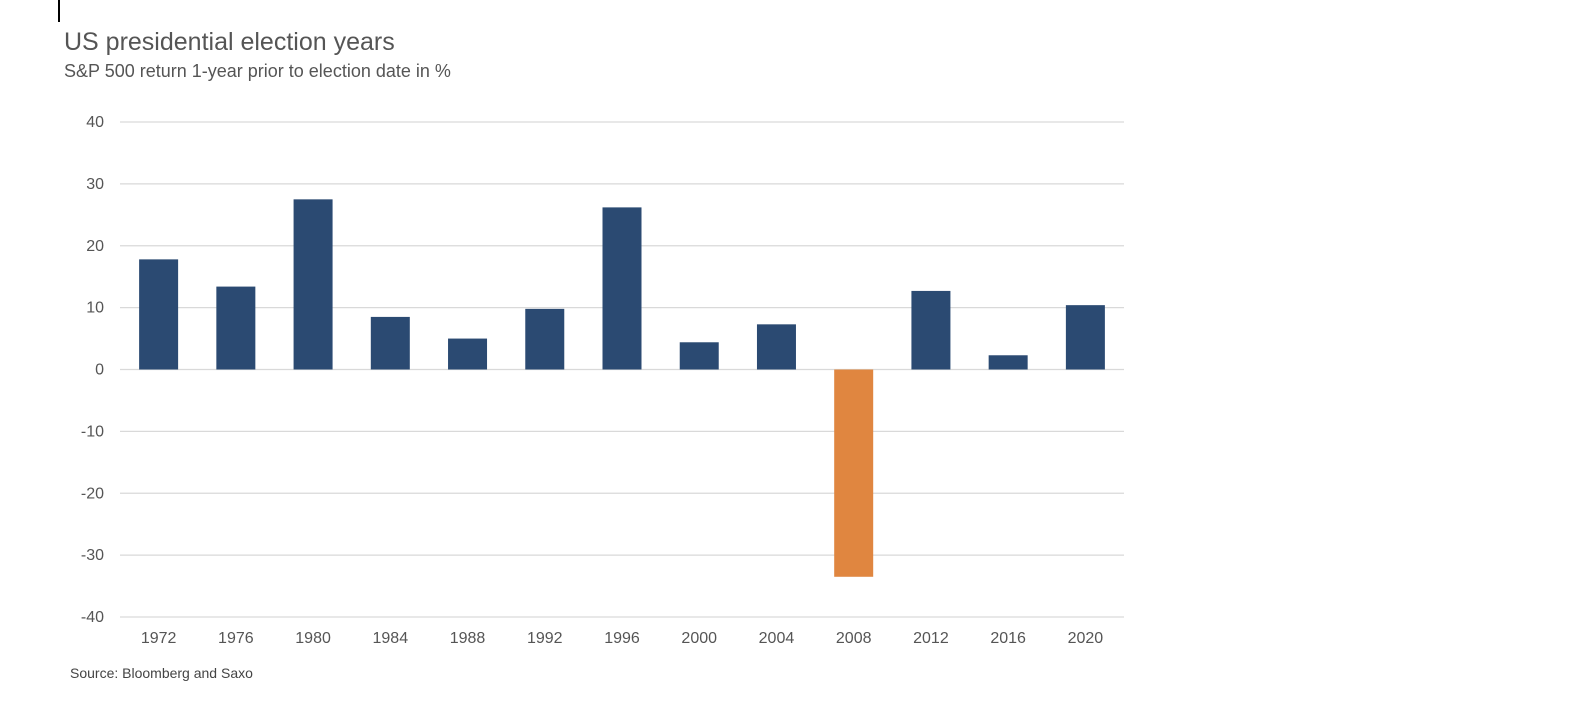 The height and width of the screenshot is (726, 1596). I want to click on x-tick-label: 1984, so click(391, 638).